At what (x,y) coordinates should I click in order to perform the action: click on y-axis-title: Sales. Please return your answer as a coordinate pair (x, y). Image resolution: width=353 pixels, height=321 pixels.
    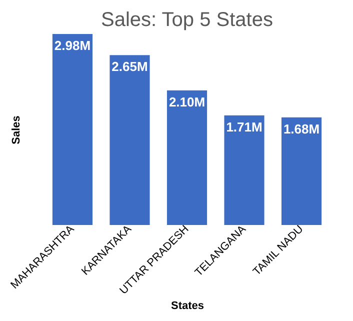
    Looking at the image, I should click on (16, 130).